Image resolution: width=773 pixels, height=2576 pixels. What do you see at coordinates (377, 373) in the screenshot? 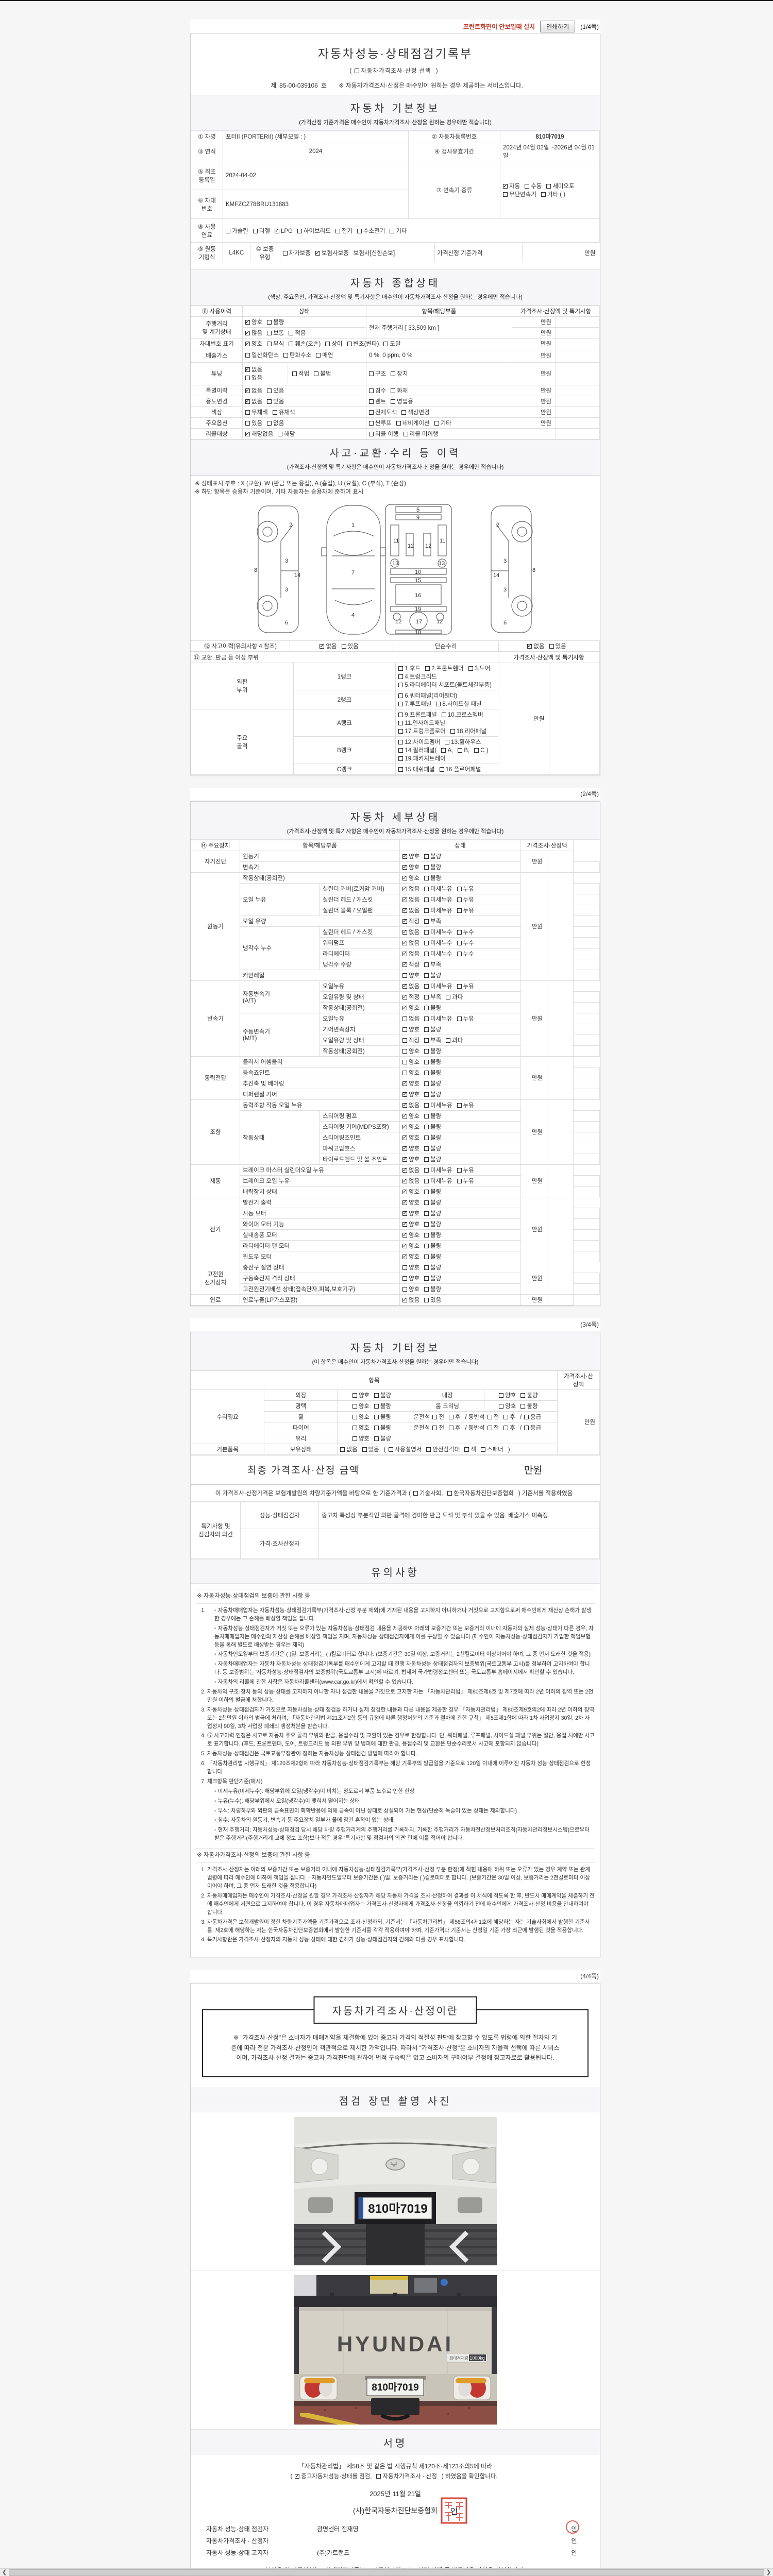
I see `checkbox-구조: 구조` at bounding box center [377, 373].